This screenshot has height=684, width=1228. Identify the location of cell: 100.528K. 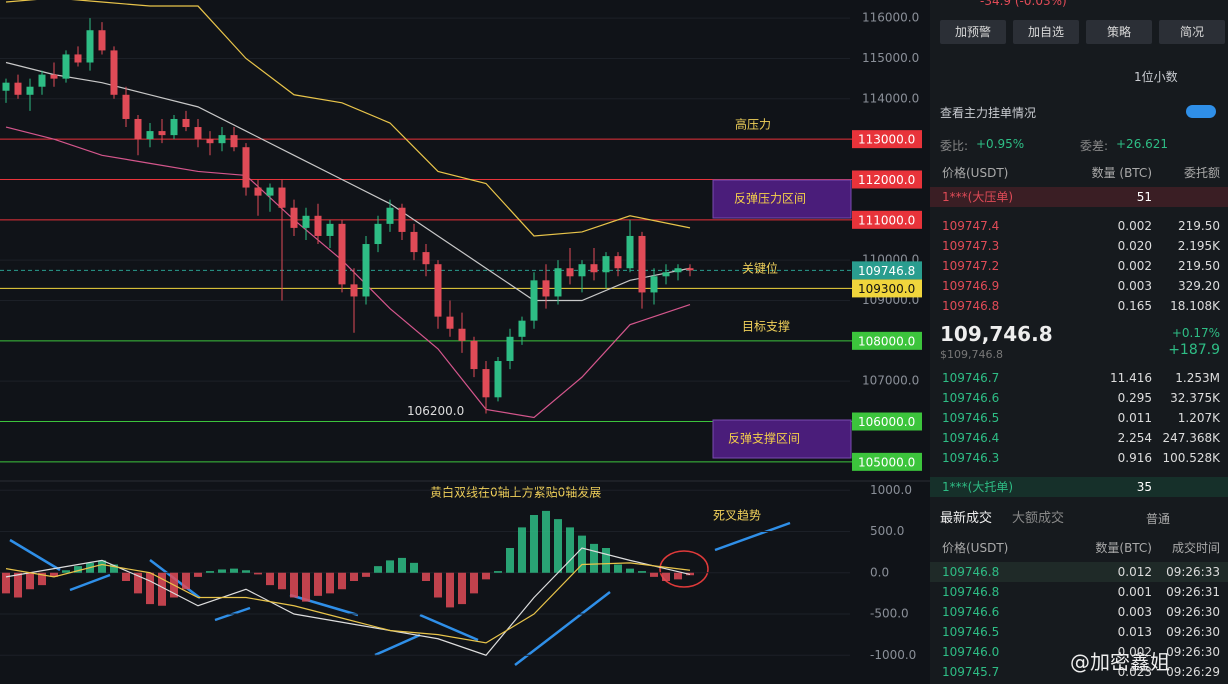
(1191, 458).